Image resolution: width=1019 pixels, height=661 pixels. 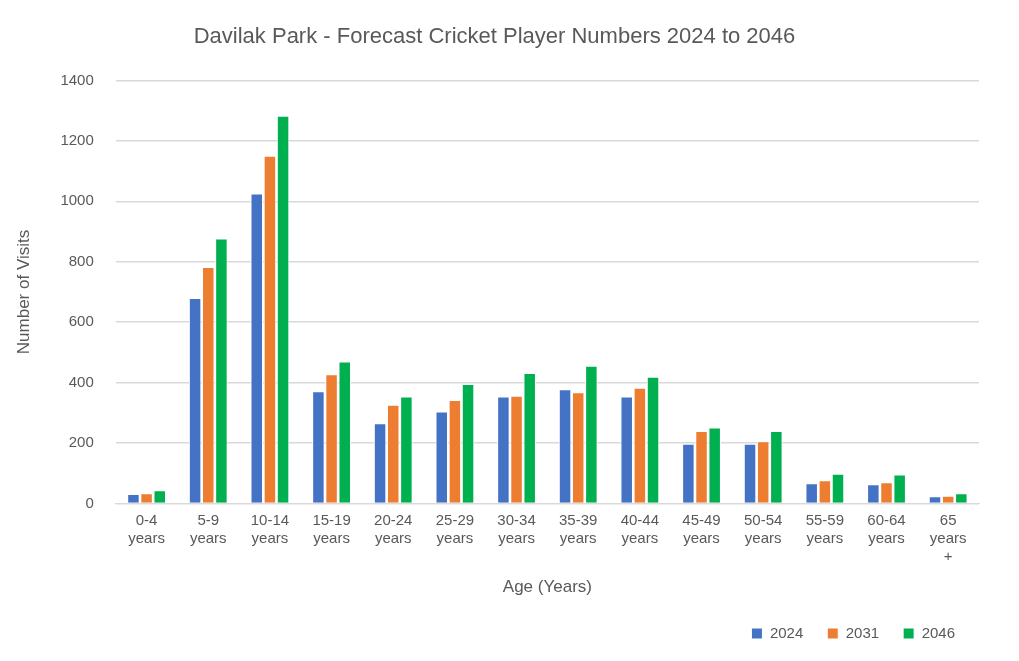 What do you see at coordinates (938, 632) in the screenshot?
I see `legend-label: 2046` at bounding box center [938, 632].